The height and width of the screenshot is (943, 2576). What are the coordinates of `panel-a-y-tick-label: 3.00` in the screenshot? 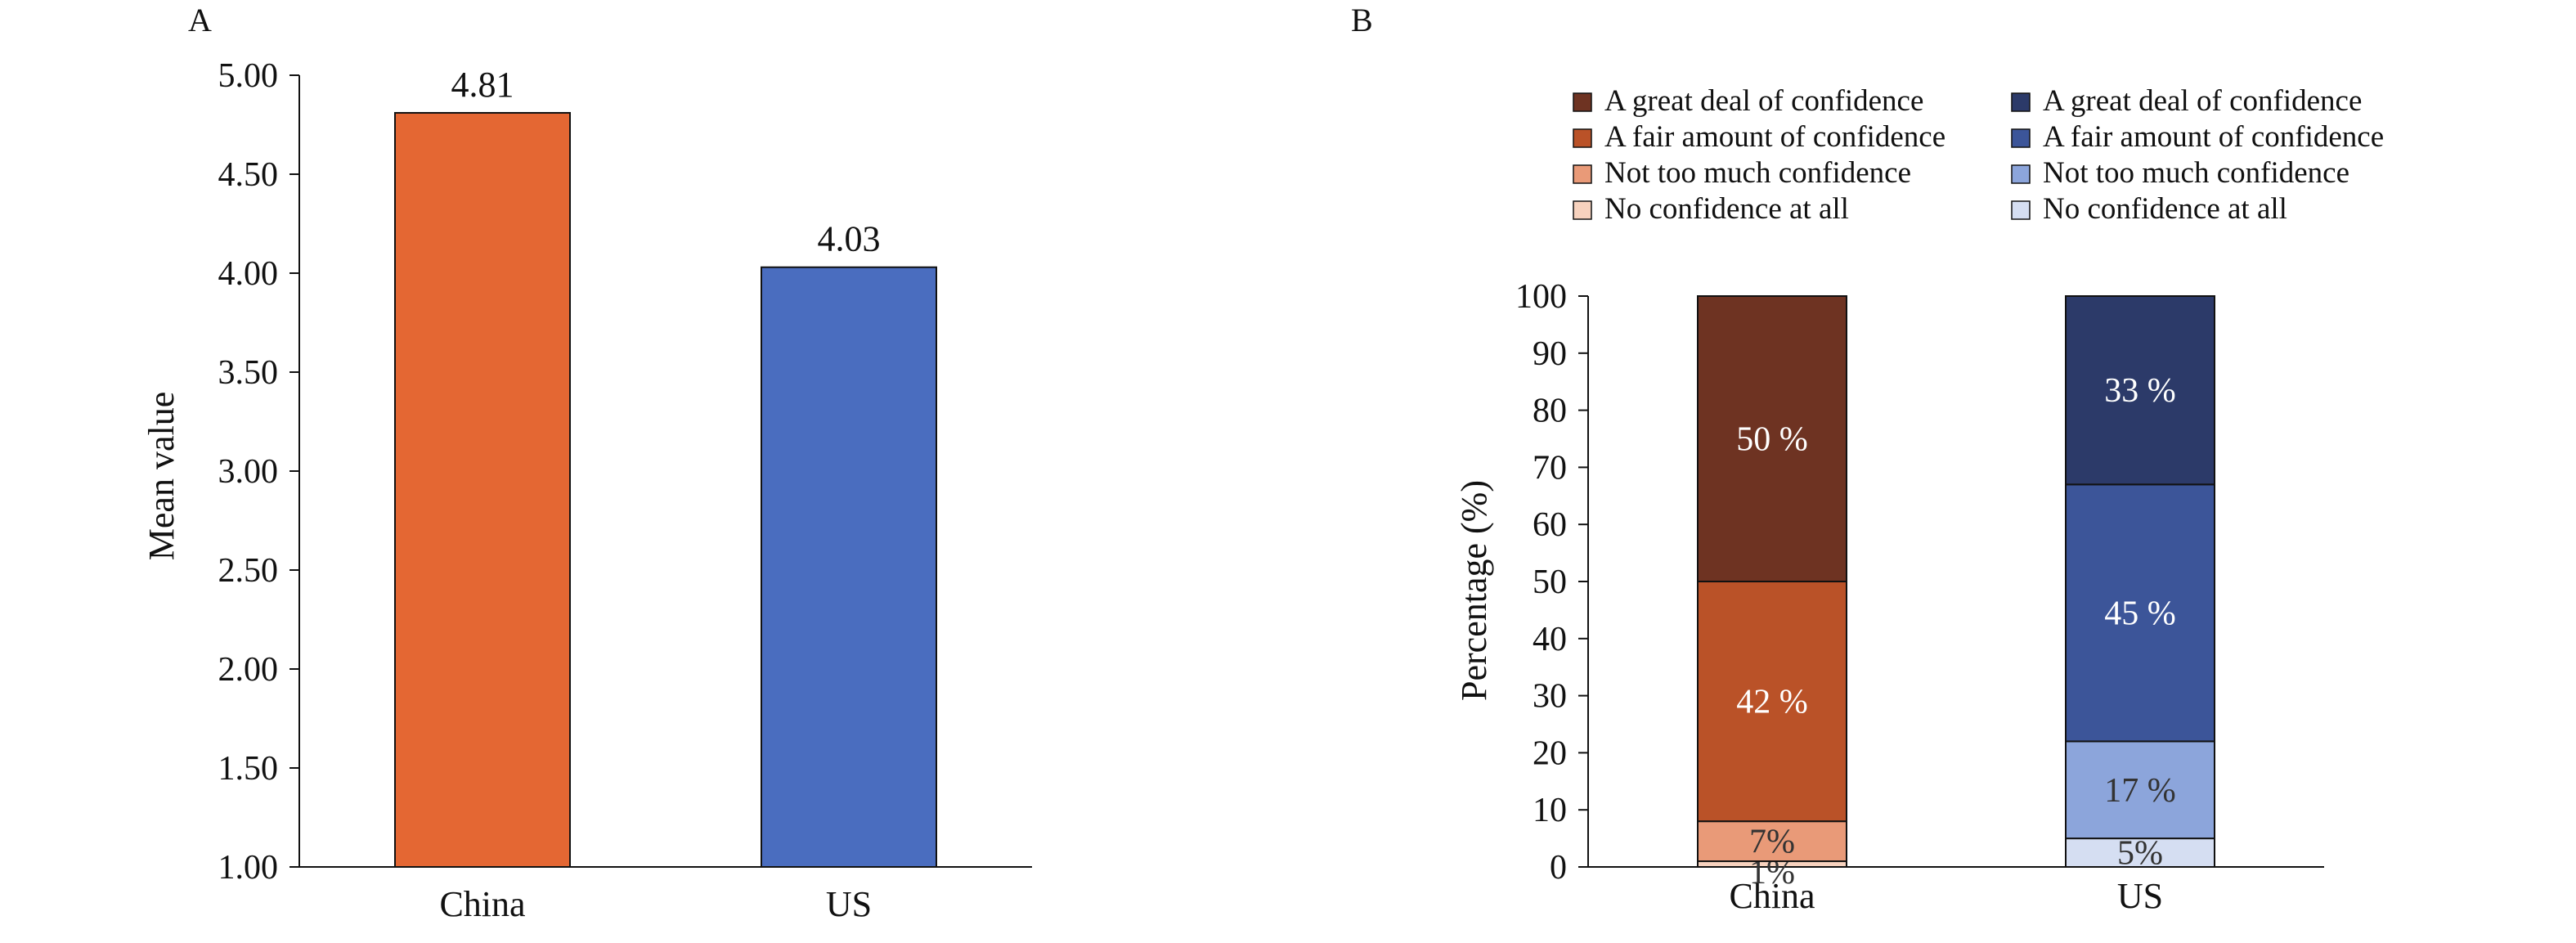 It's located at (248, 472).